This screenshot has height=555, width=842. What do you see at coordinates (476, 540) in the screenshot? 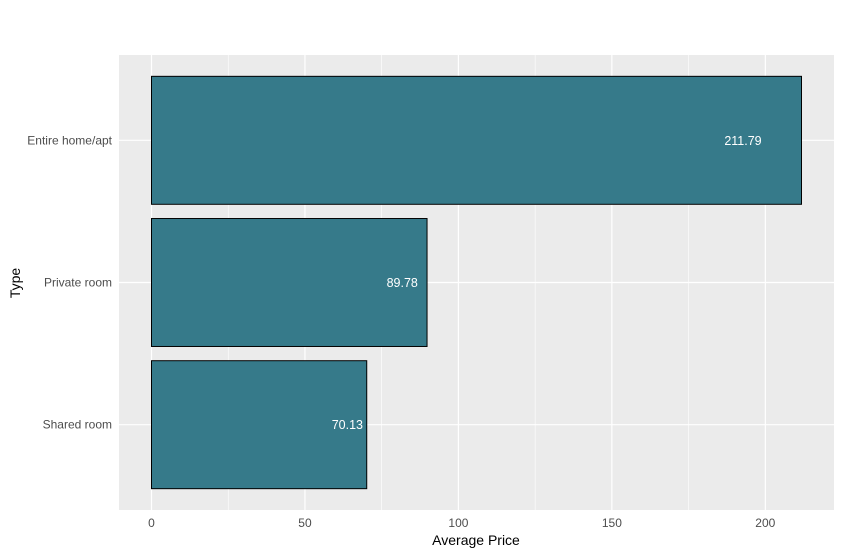
I see `x-axis-title: Average Price` at bounding box center [476, 540].